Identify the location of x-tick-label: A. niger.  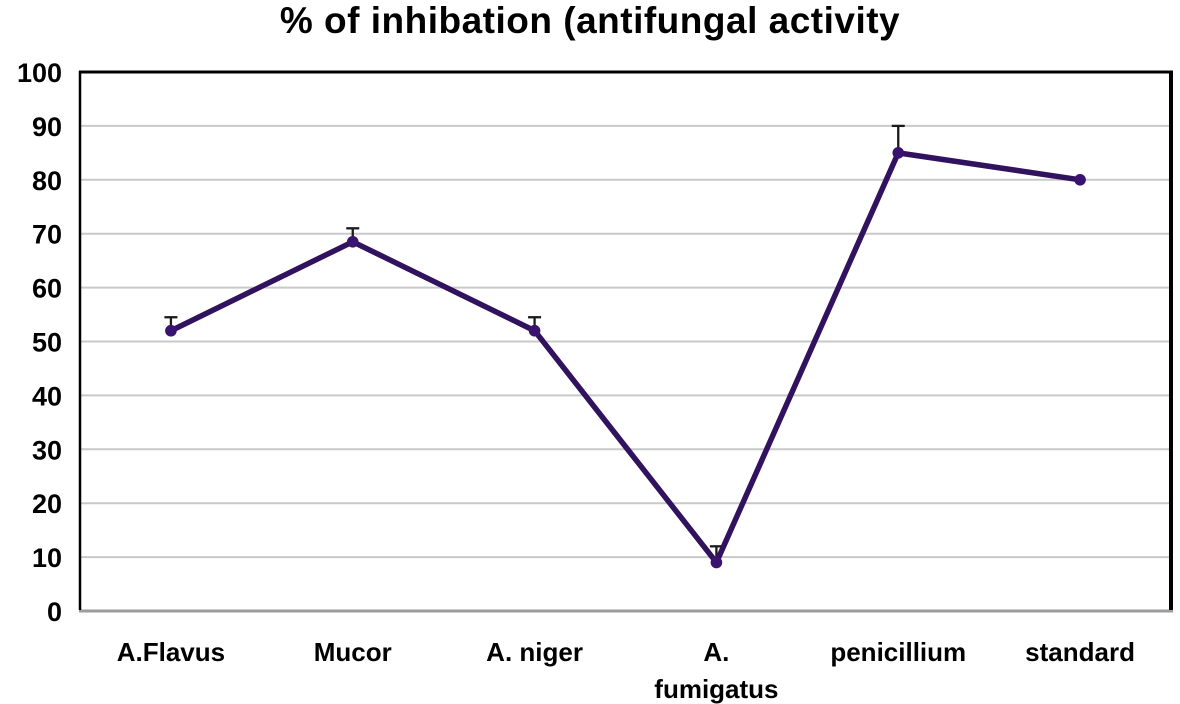
(534, 652).